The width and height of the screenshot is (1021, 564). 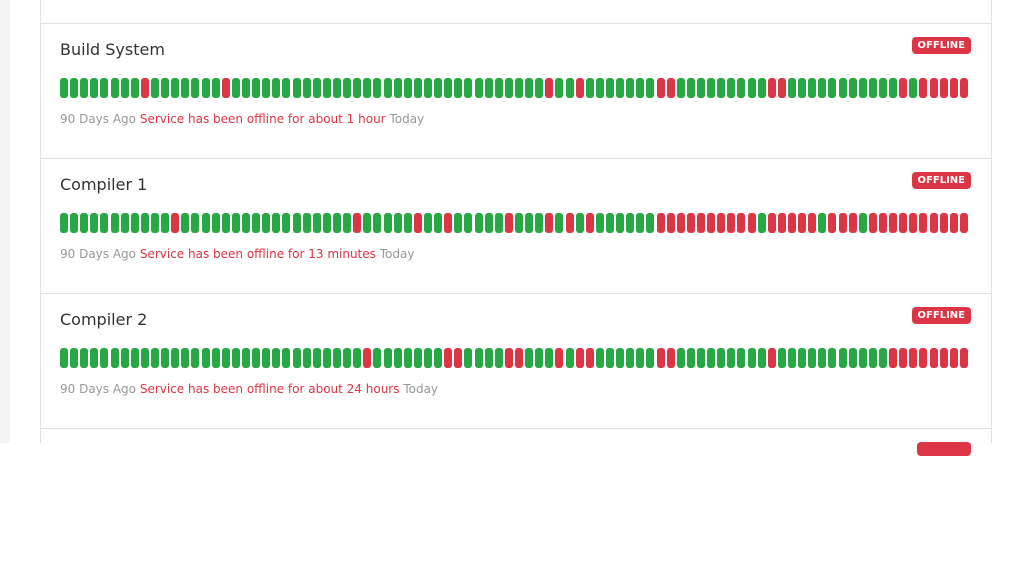 I want to click on service-name: Compiler 1, so click(x=104, y=184).